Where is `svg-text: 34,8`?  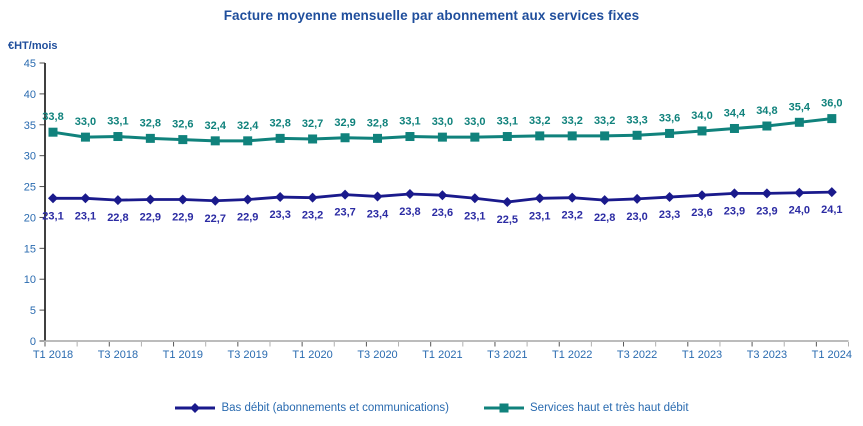 svg-text: 34,8 is located at coordinates (766, 111).